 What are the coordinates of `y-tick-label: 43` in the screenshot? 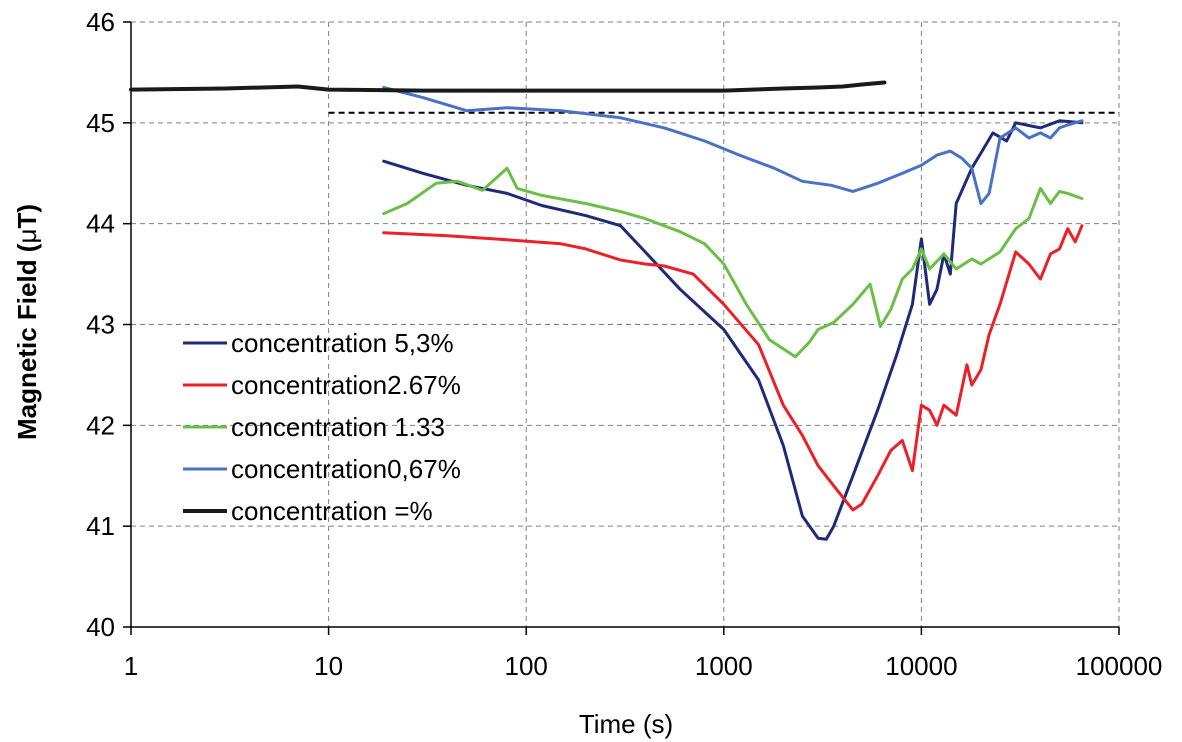 It's located at (100, 325).